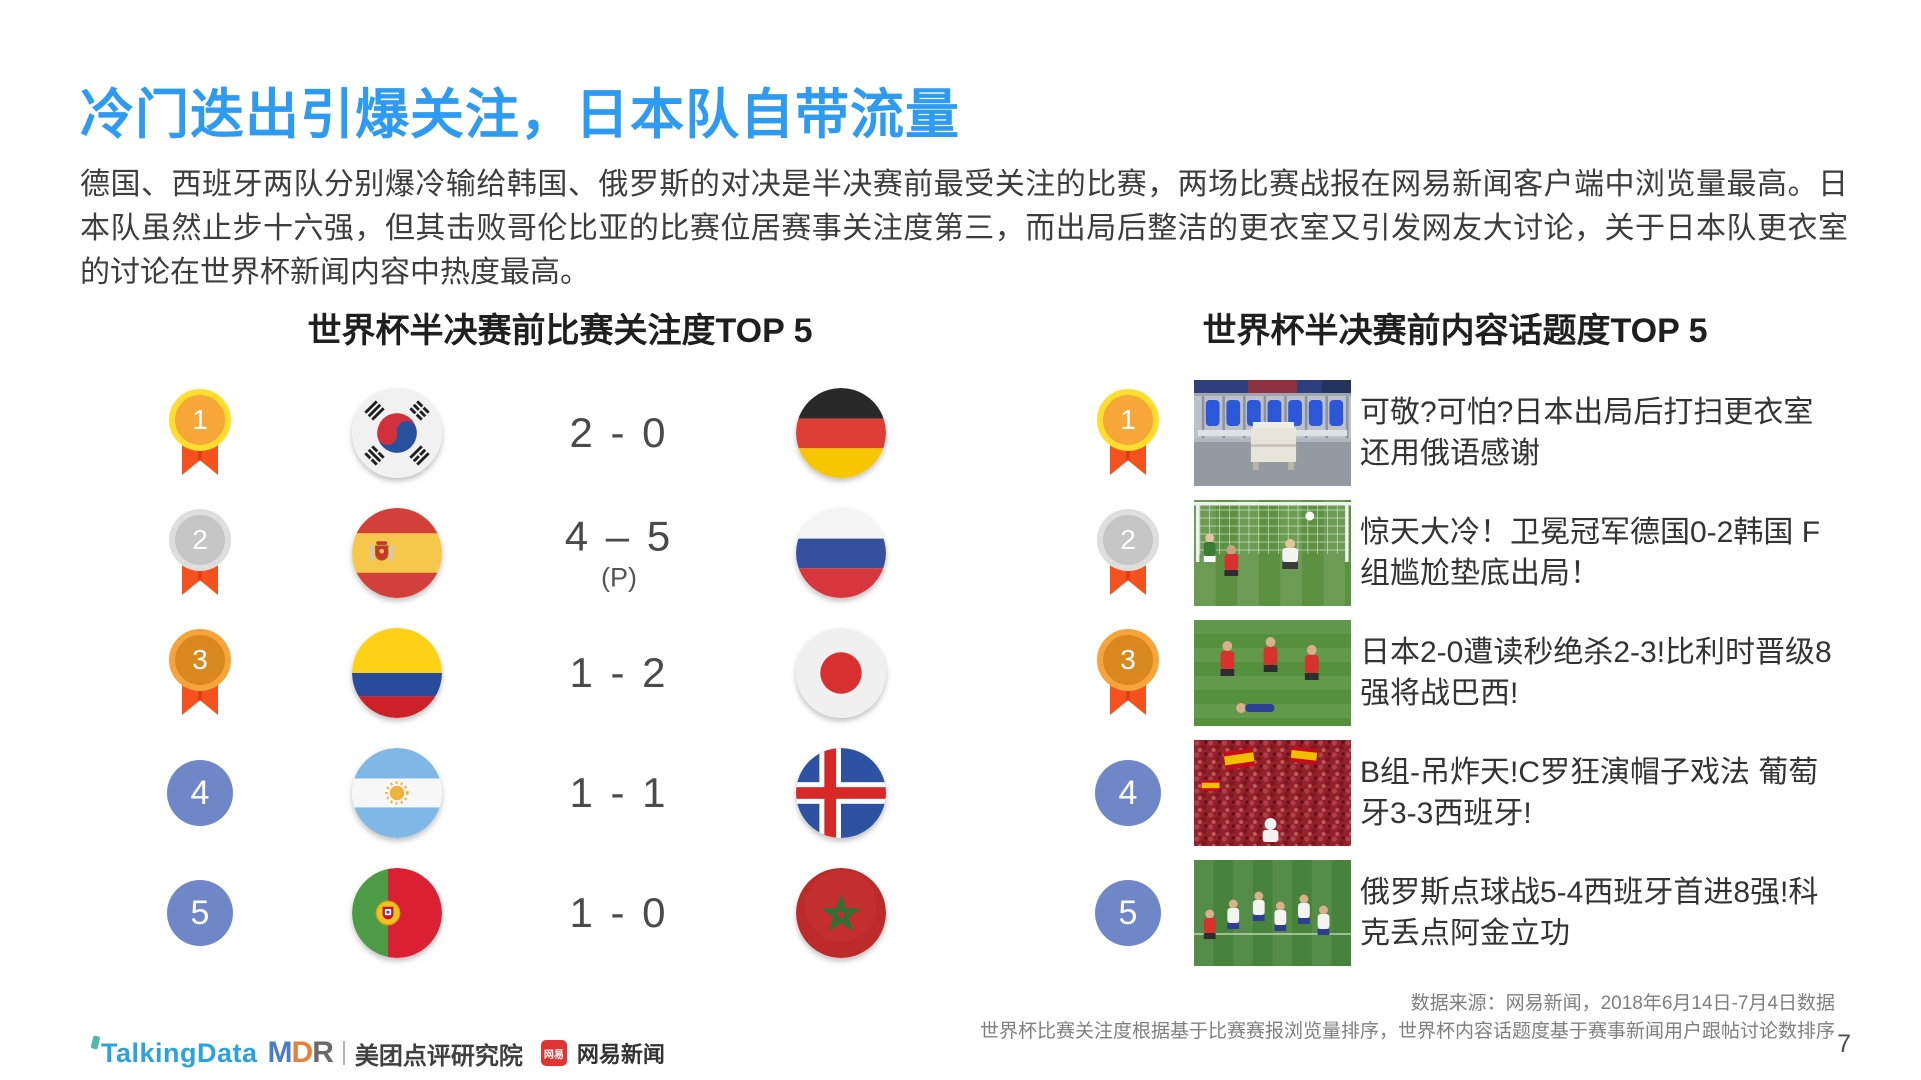 The image size is (1921, 1080). I want to click on topic-row: 3 日本2-0遭读秒绝杀2-3!比利时晋级8强将战巴西!, so click(960, 673).